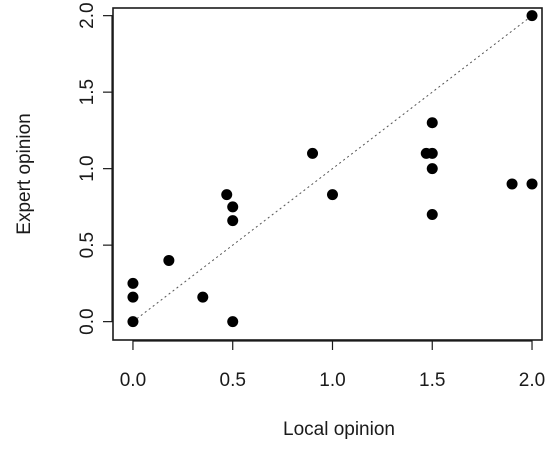 This screenshot has width=550, height=449. I want to click on x-tick-label: 1.0, so click(332, 380).